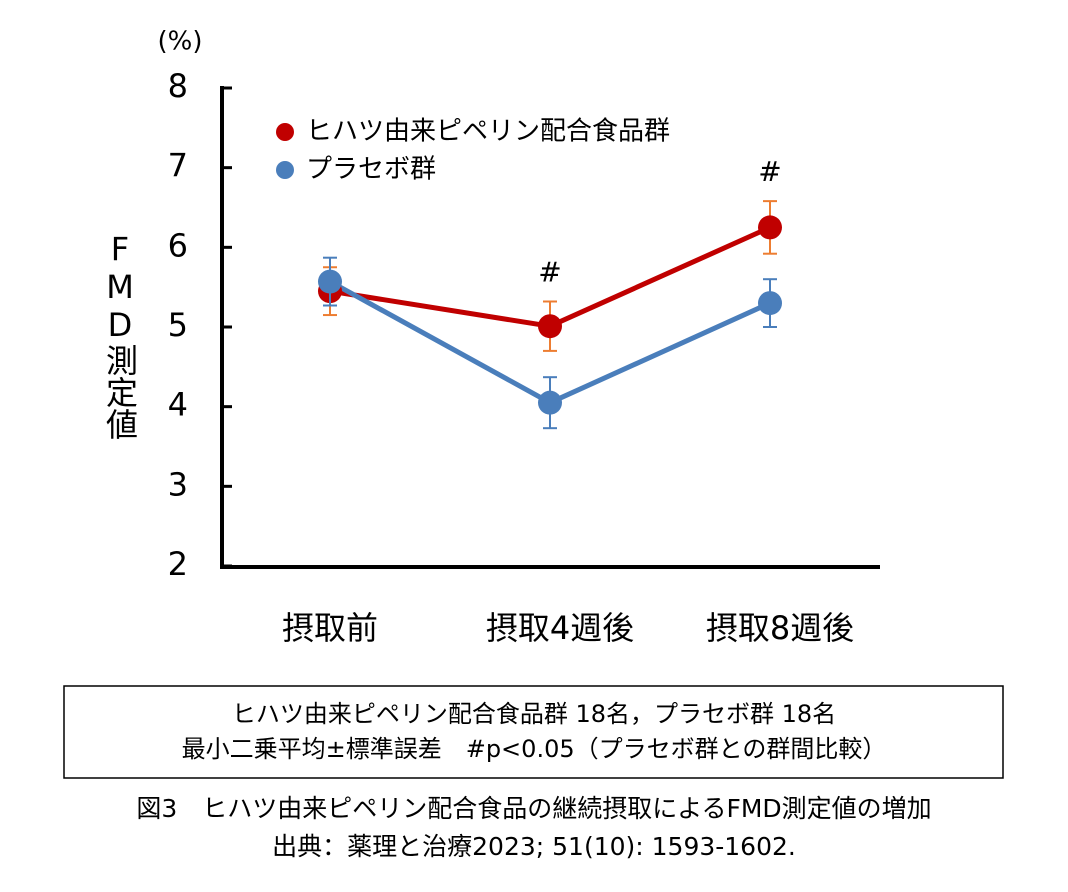  What do you see at coordinates (120, 335) in the screenshot?
I see `y-axis-label: FMD測定値` at bounding box center [120, 335].